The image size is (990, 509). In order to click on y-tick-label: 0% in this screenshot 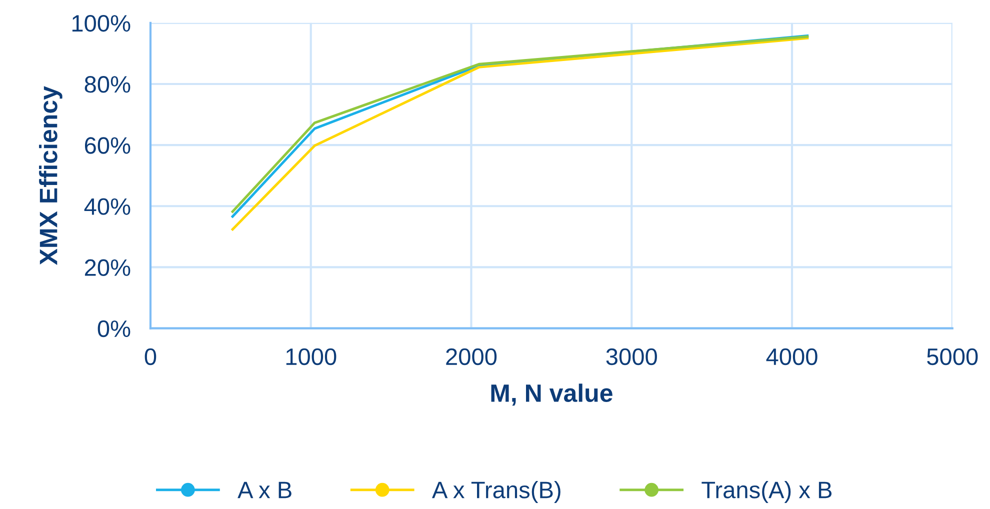, I will do `click(114, 329)`.